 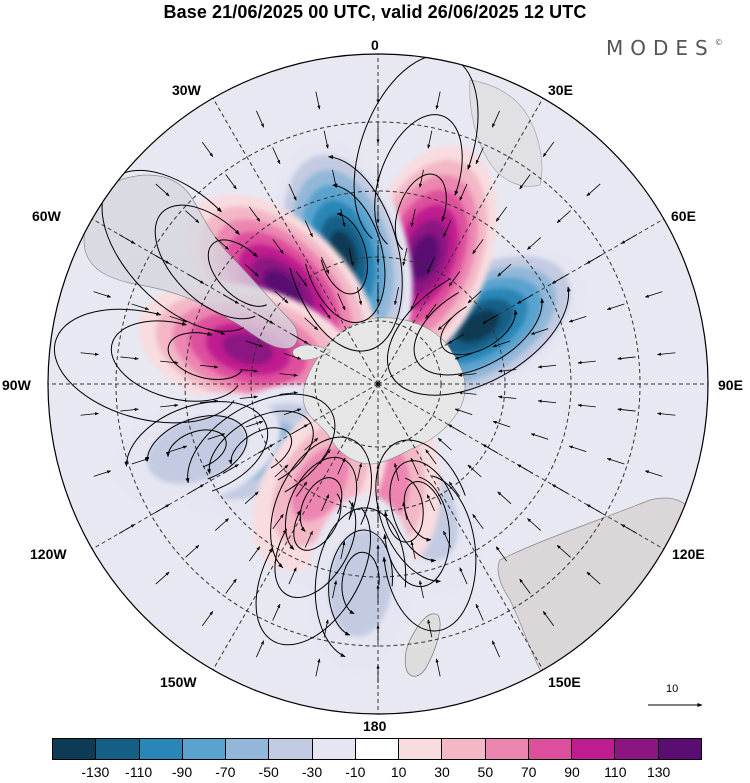 What do you see at coordinates (658, 772) in the screenshot?
I see `colorbar-tick-label: 130` at bounding box center [658, 772].